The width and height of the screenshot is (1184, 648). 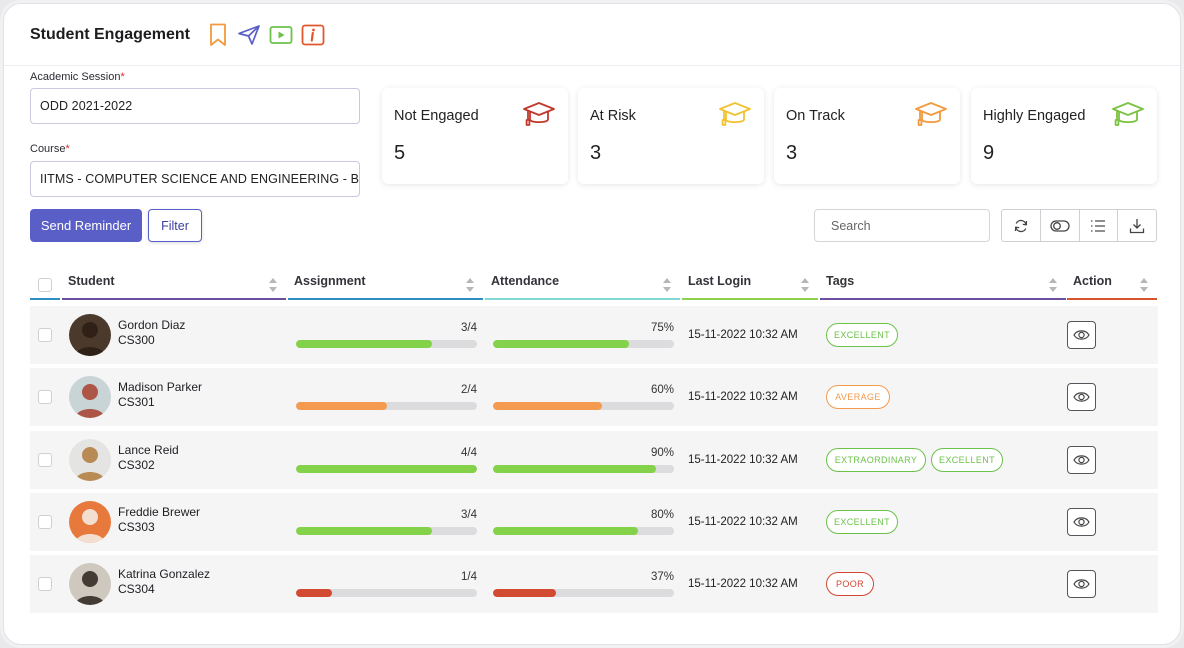 What do you see at coordinates (662, 328) in the screenshot?
I see `attendance-value: 75%` at bounding box center [662, 328].